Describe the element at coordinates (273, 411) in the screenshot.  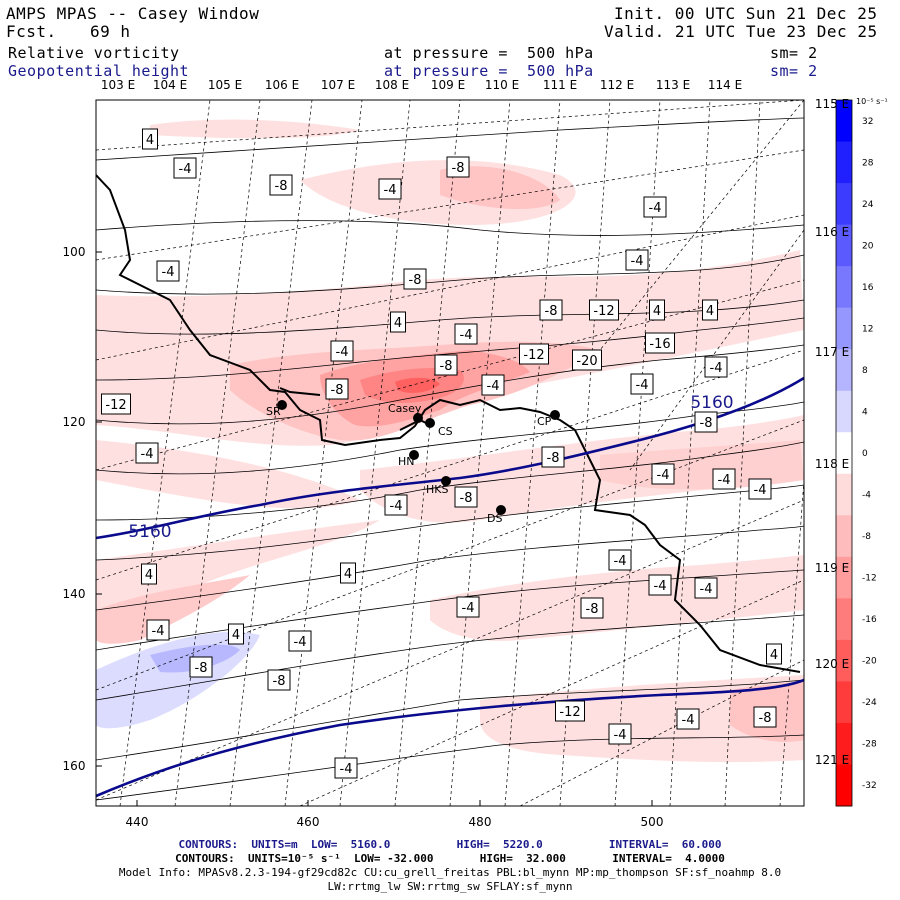
I see `station-label: SR` at that location.